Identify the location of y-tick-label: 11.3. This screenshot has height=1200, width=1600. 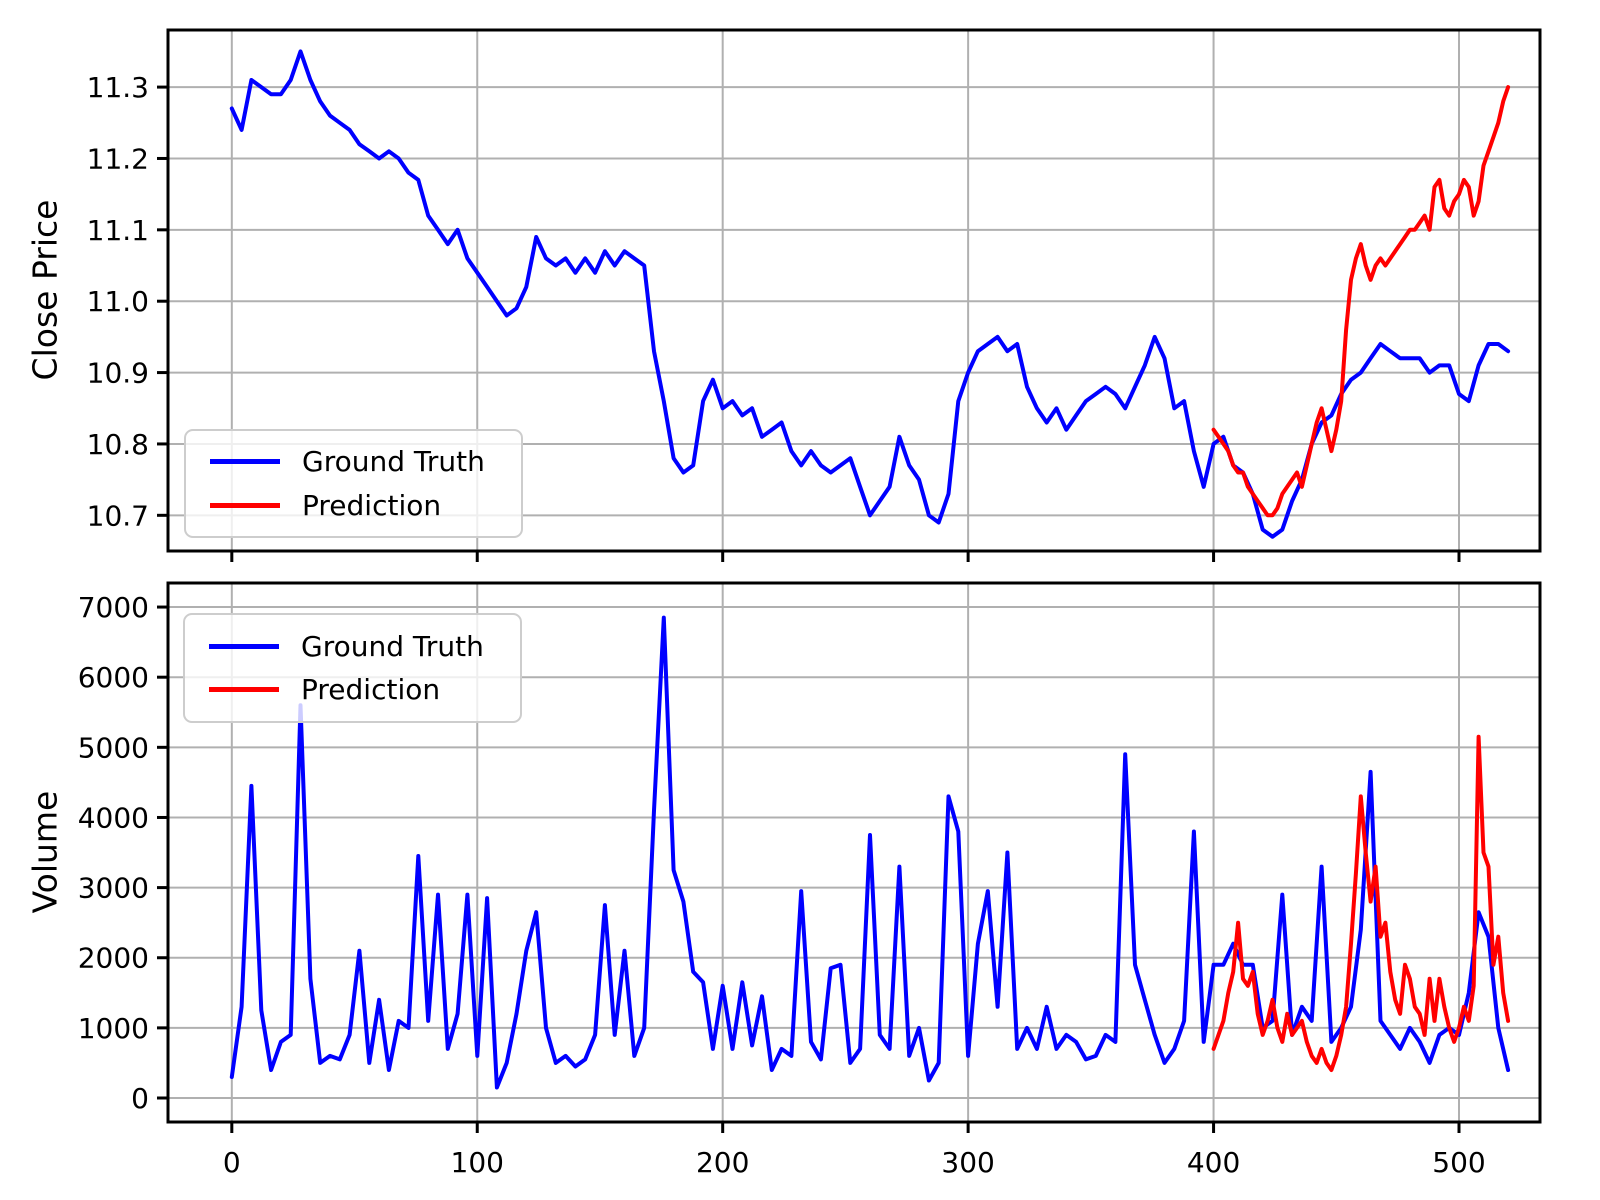
(118, 87).